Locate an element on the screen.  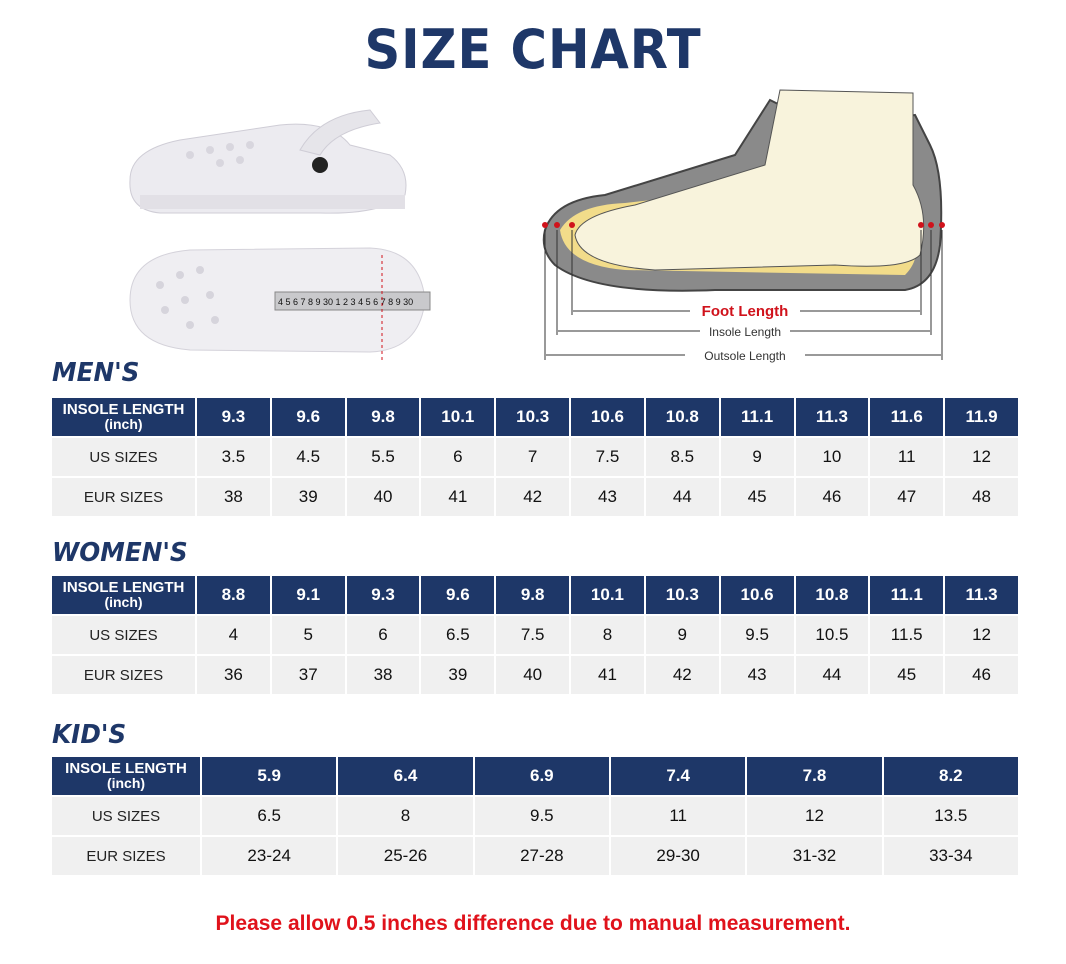
us-row: US SIZES 4 5 6 6.5 7.5 8 9 9.5 10.5 11.5 12 is located at coordinates (535, 635).